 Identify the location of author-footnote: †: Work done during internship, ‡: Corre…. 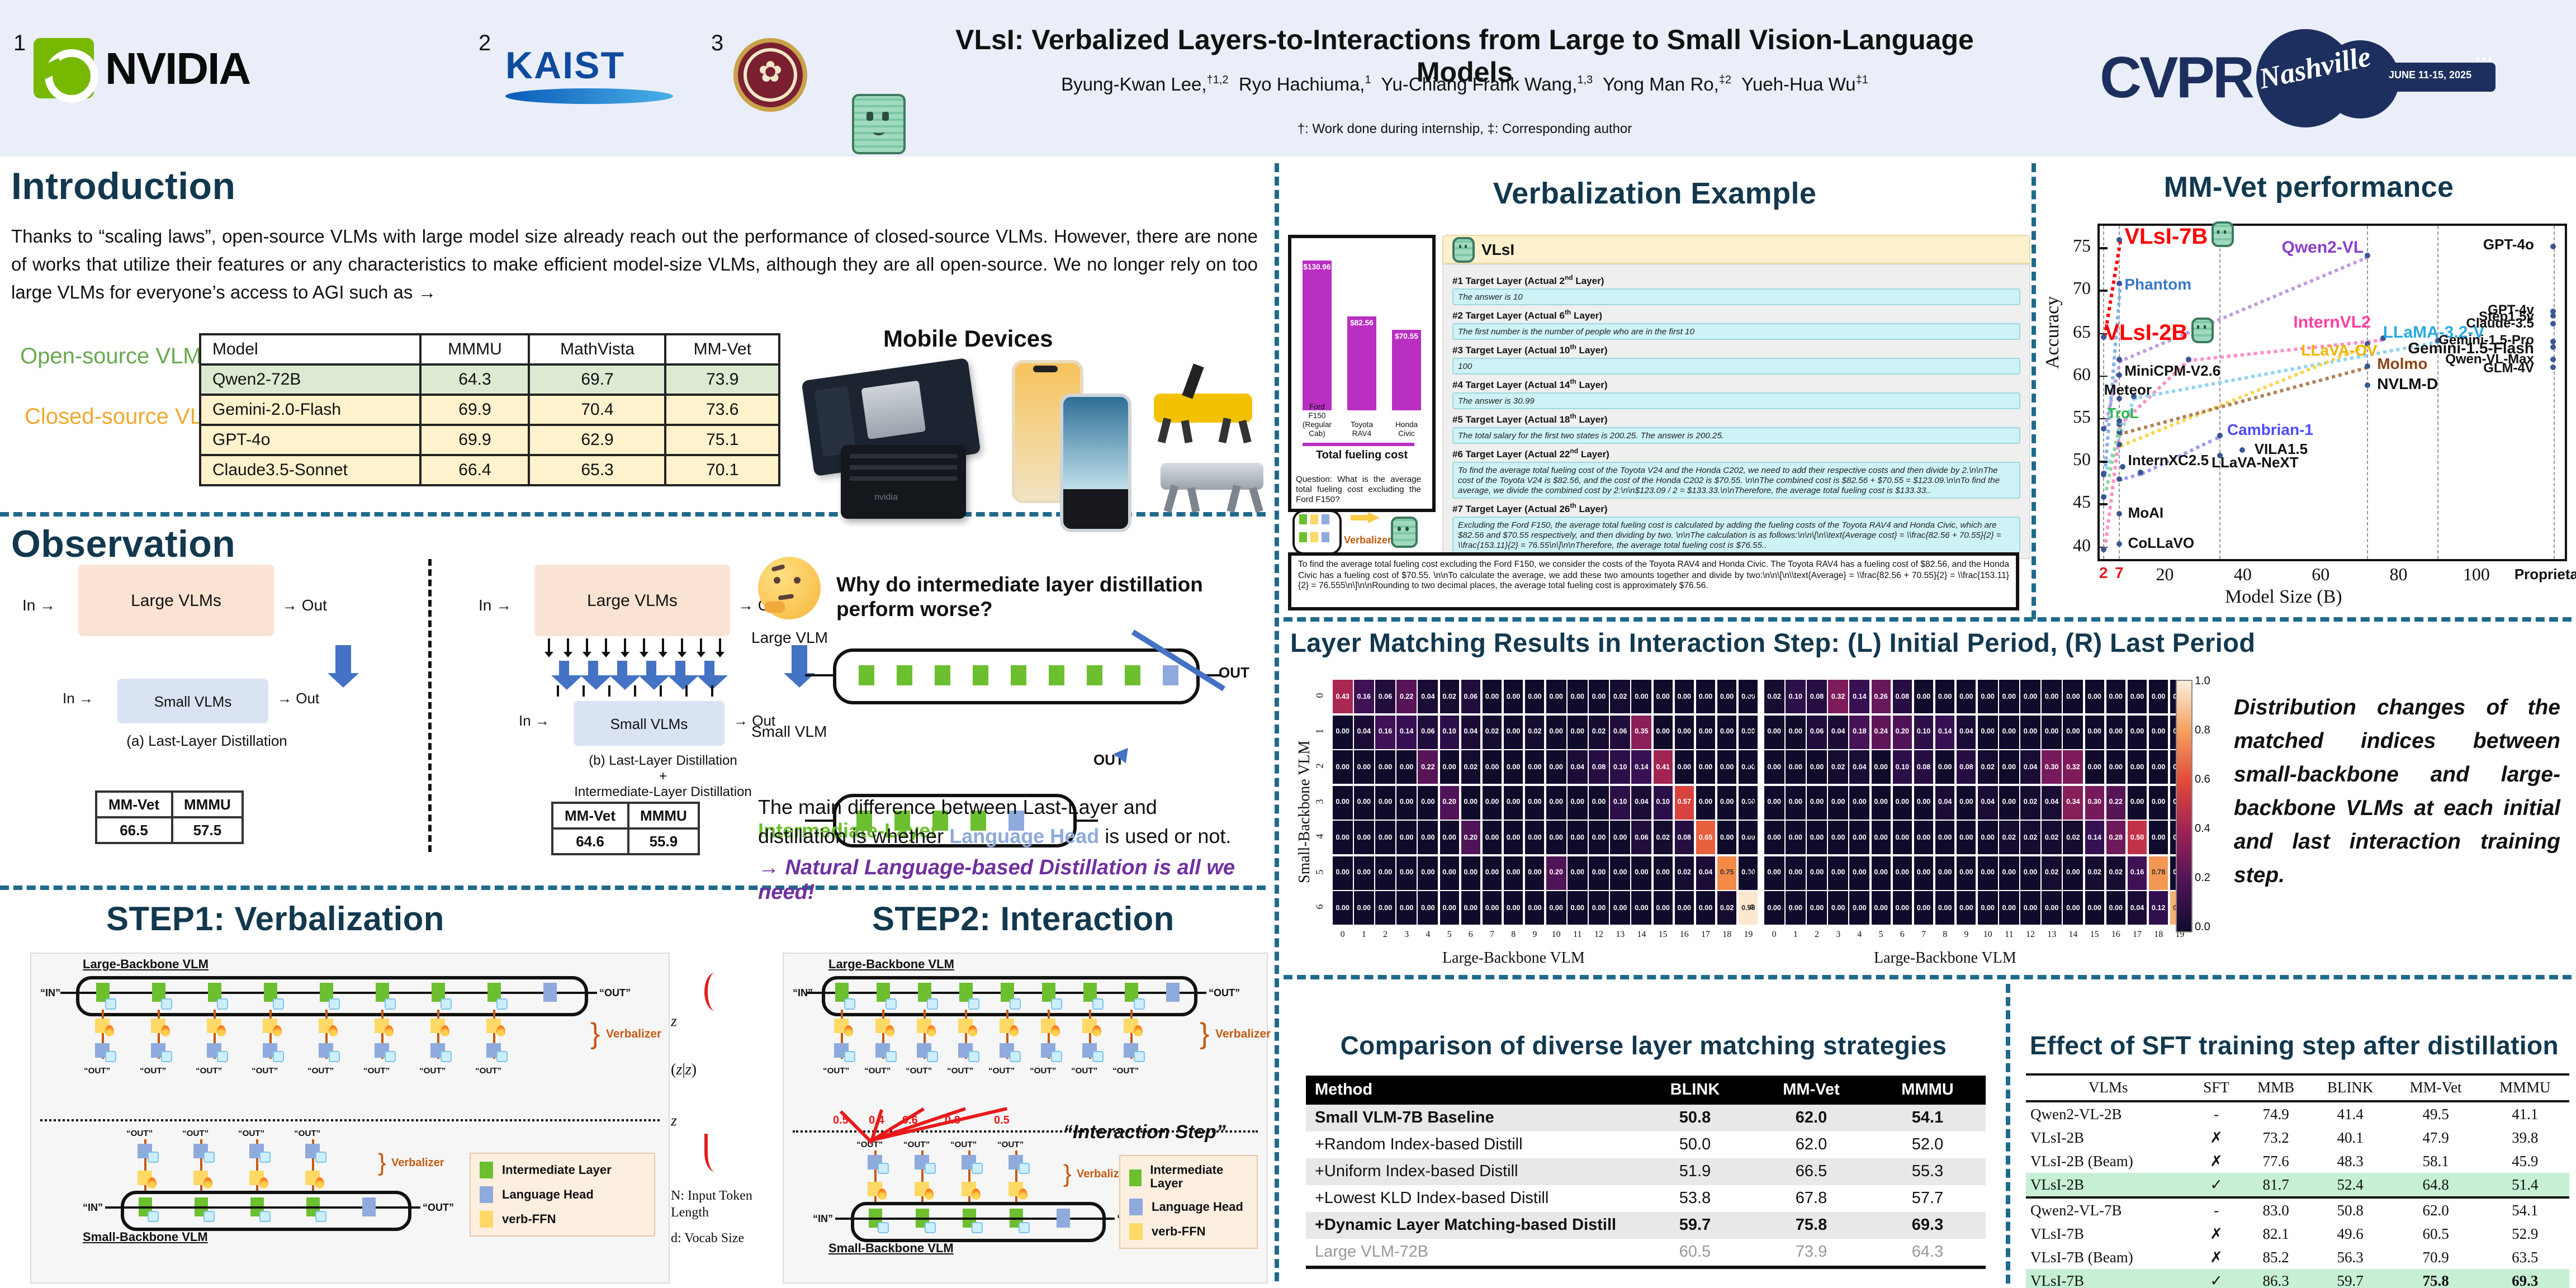
(1464, 128).